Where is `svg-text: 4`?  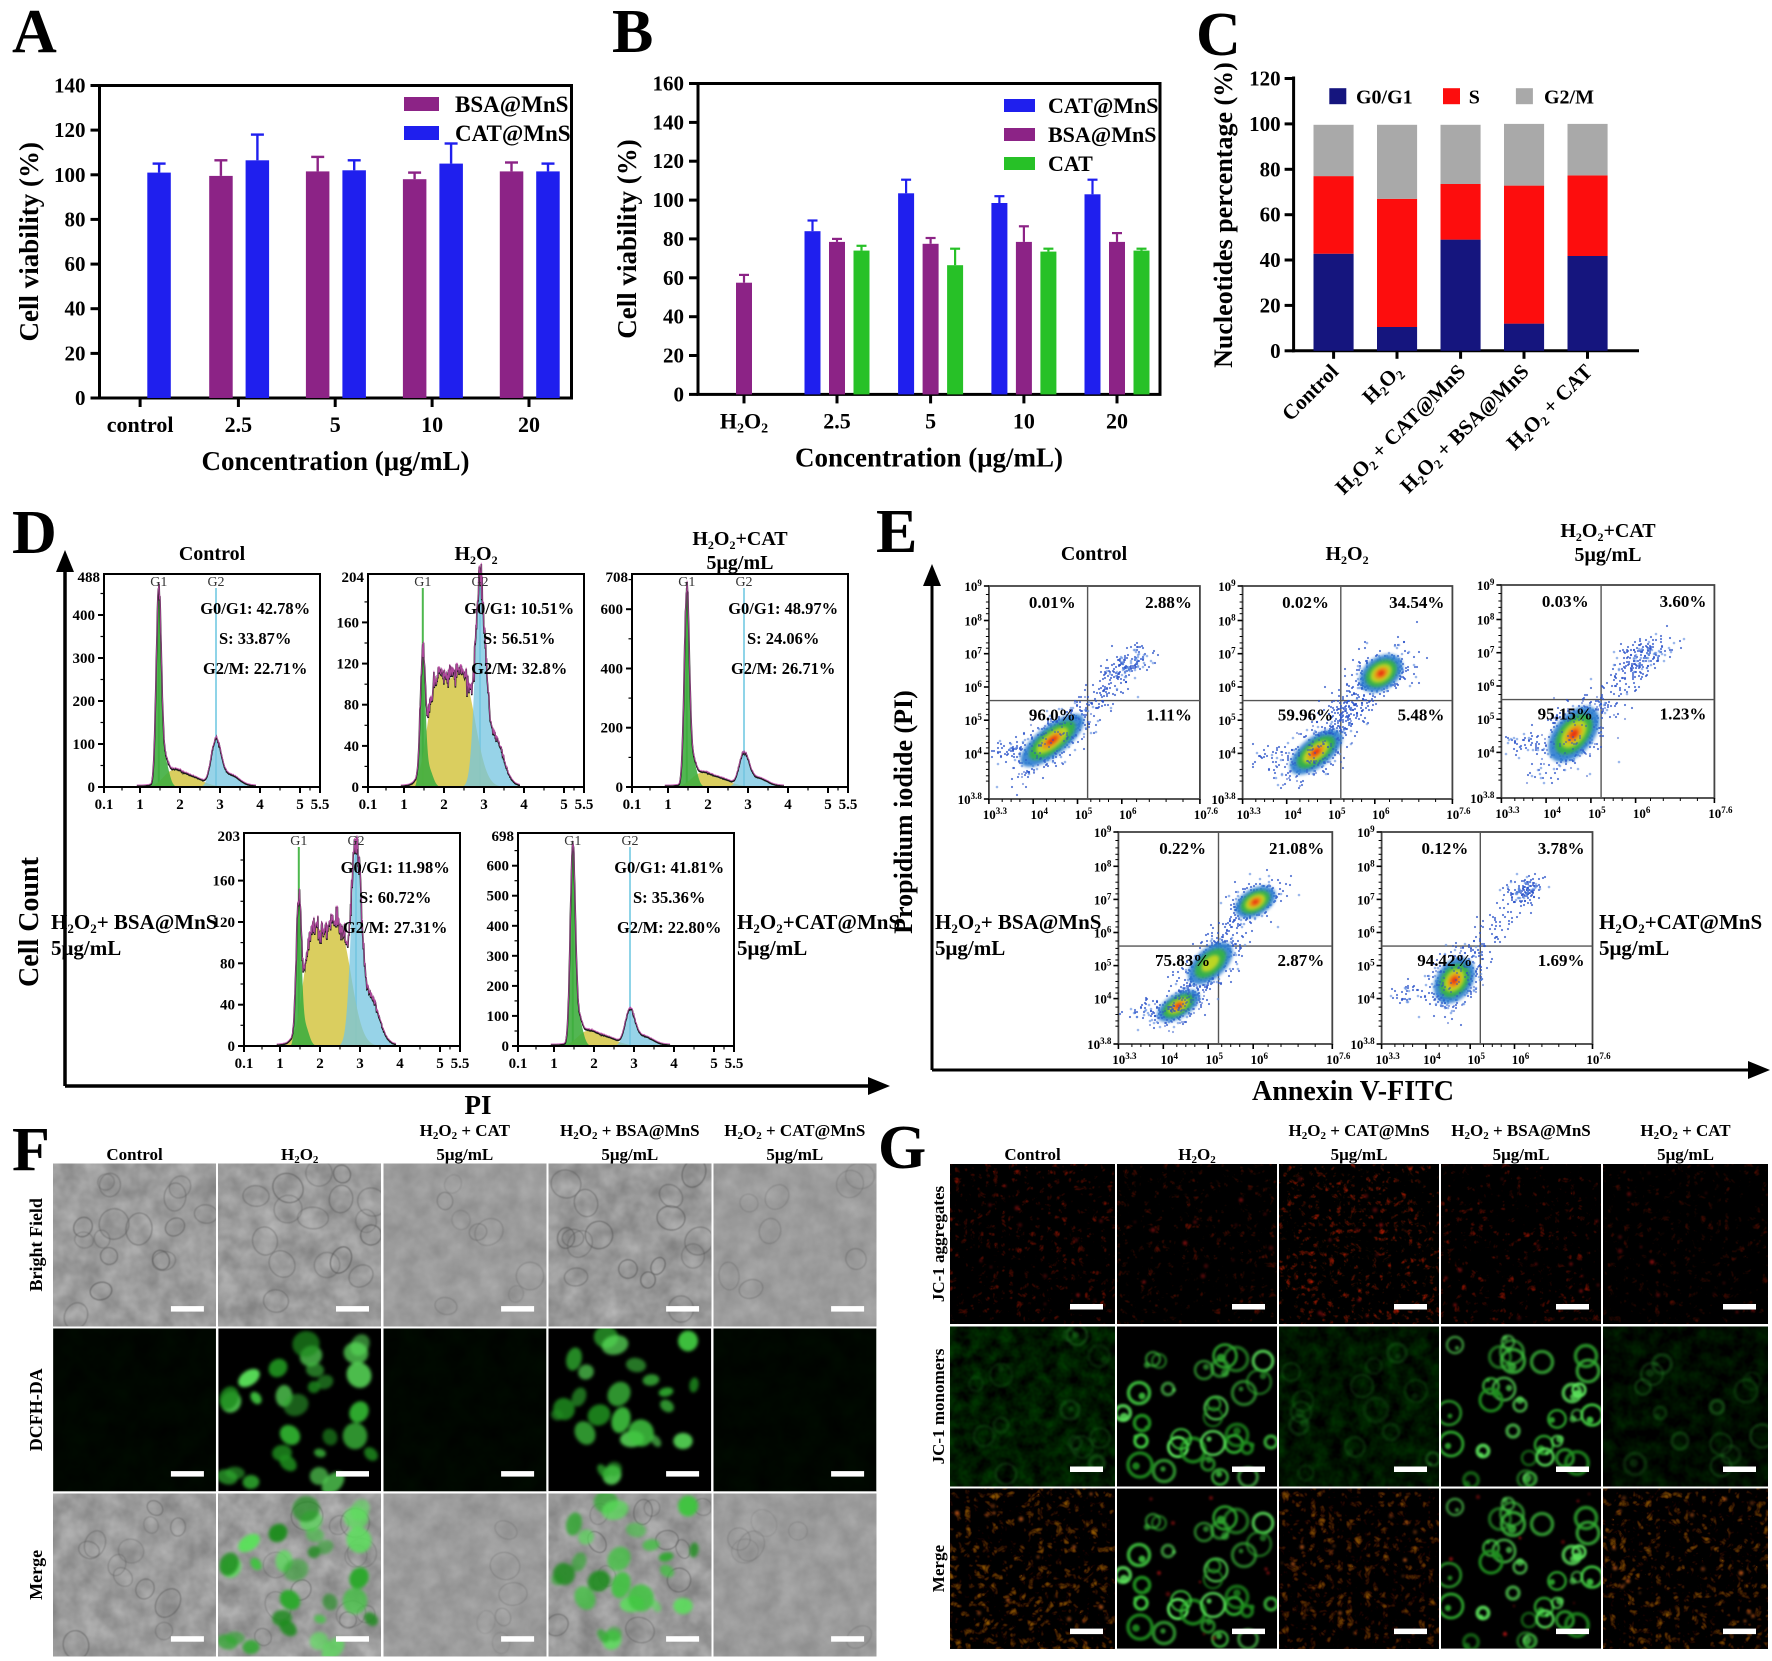
svg-text: 4 is located at coordinates (674, 1064).